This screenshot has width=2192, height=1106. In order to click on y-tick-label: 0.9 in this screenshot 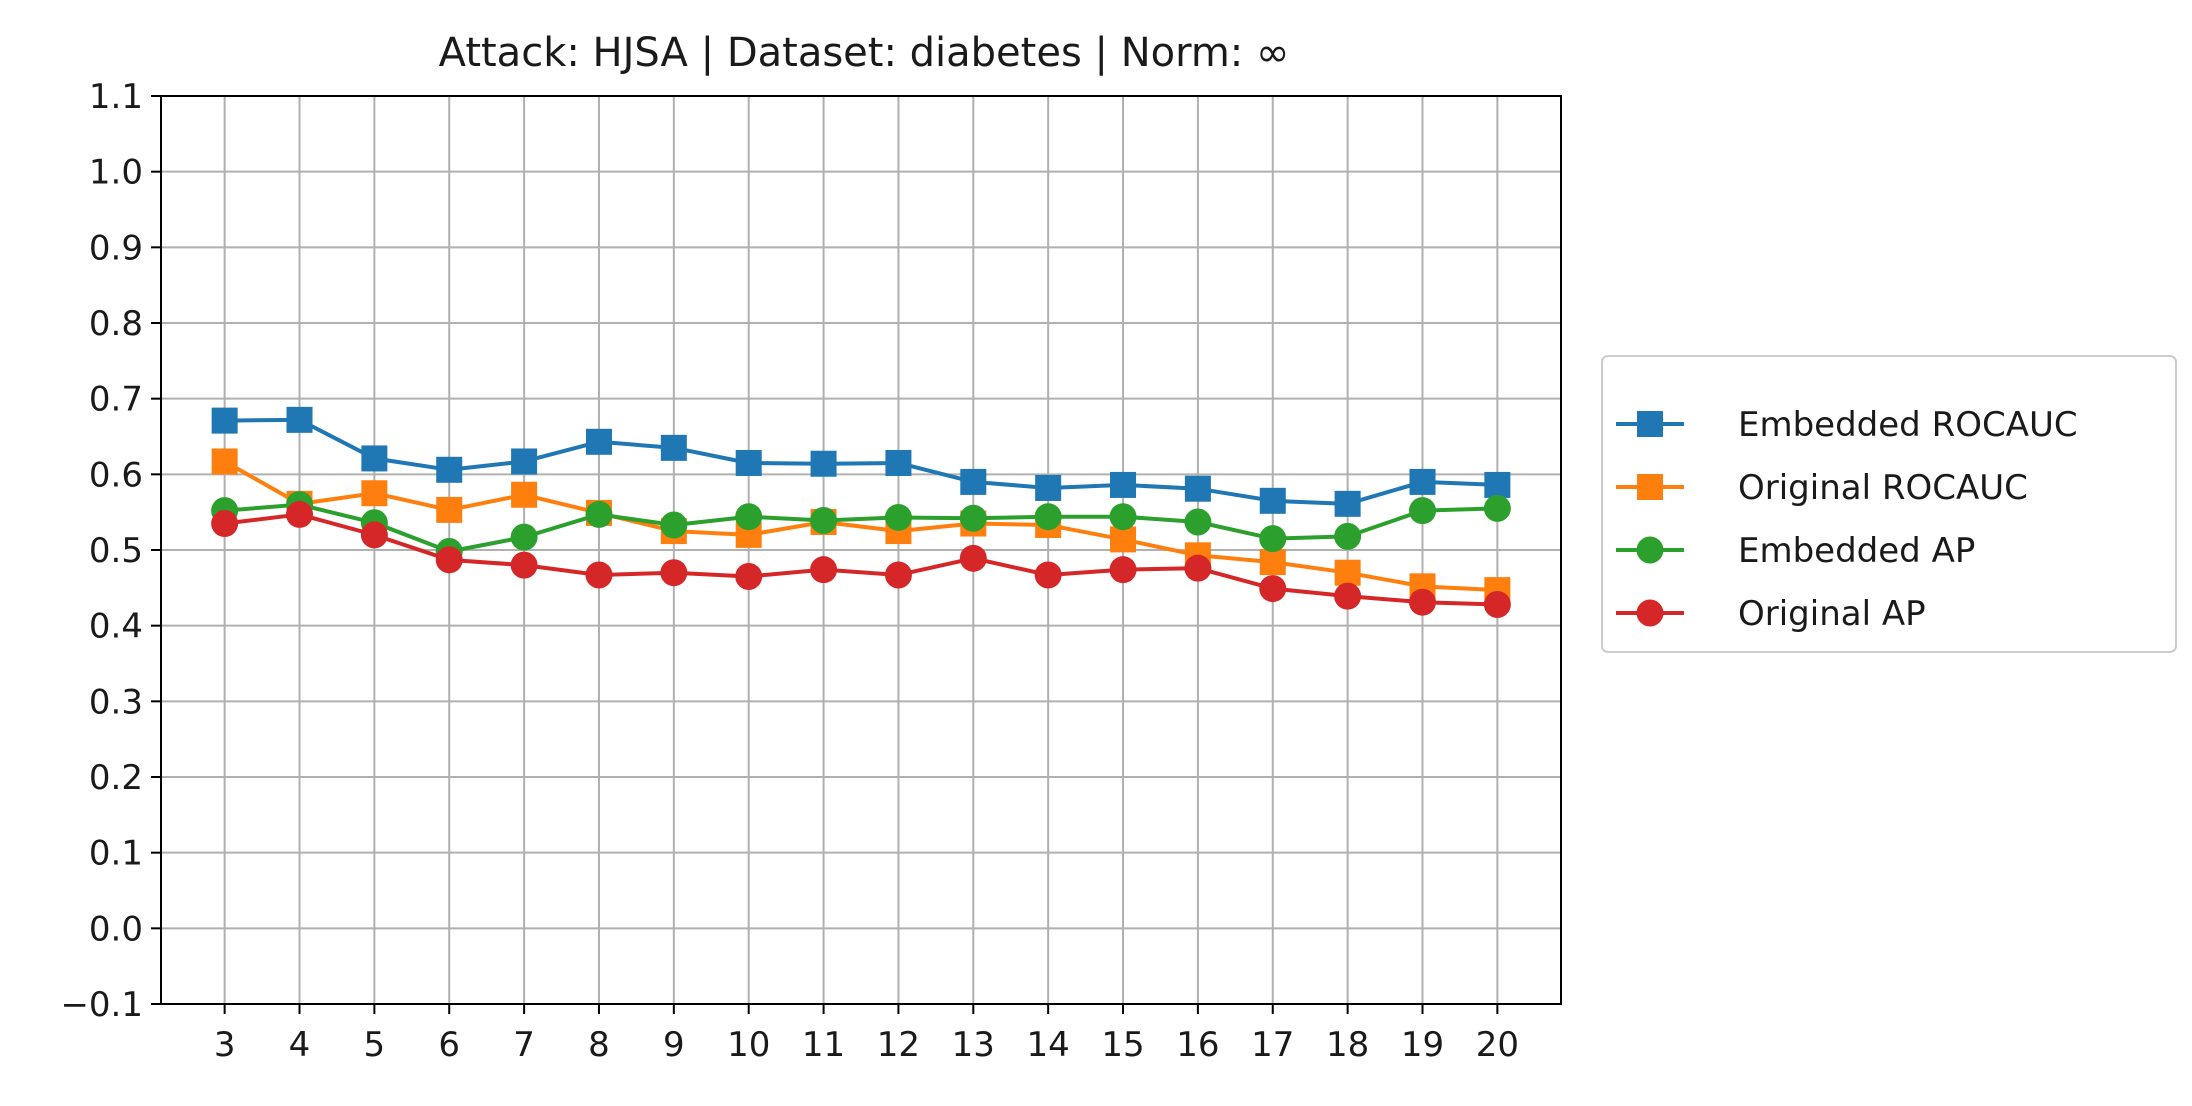, I will do `click(116, 248)`.